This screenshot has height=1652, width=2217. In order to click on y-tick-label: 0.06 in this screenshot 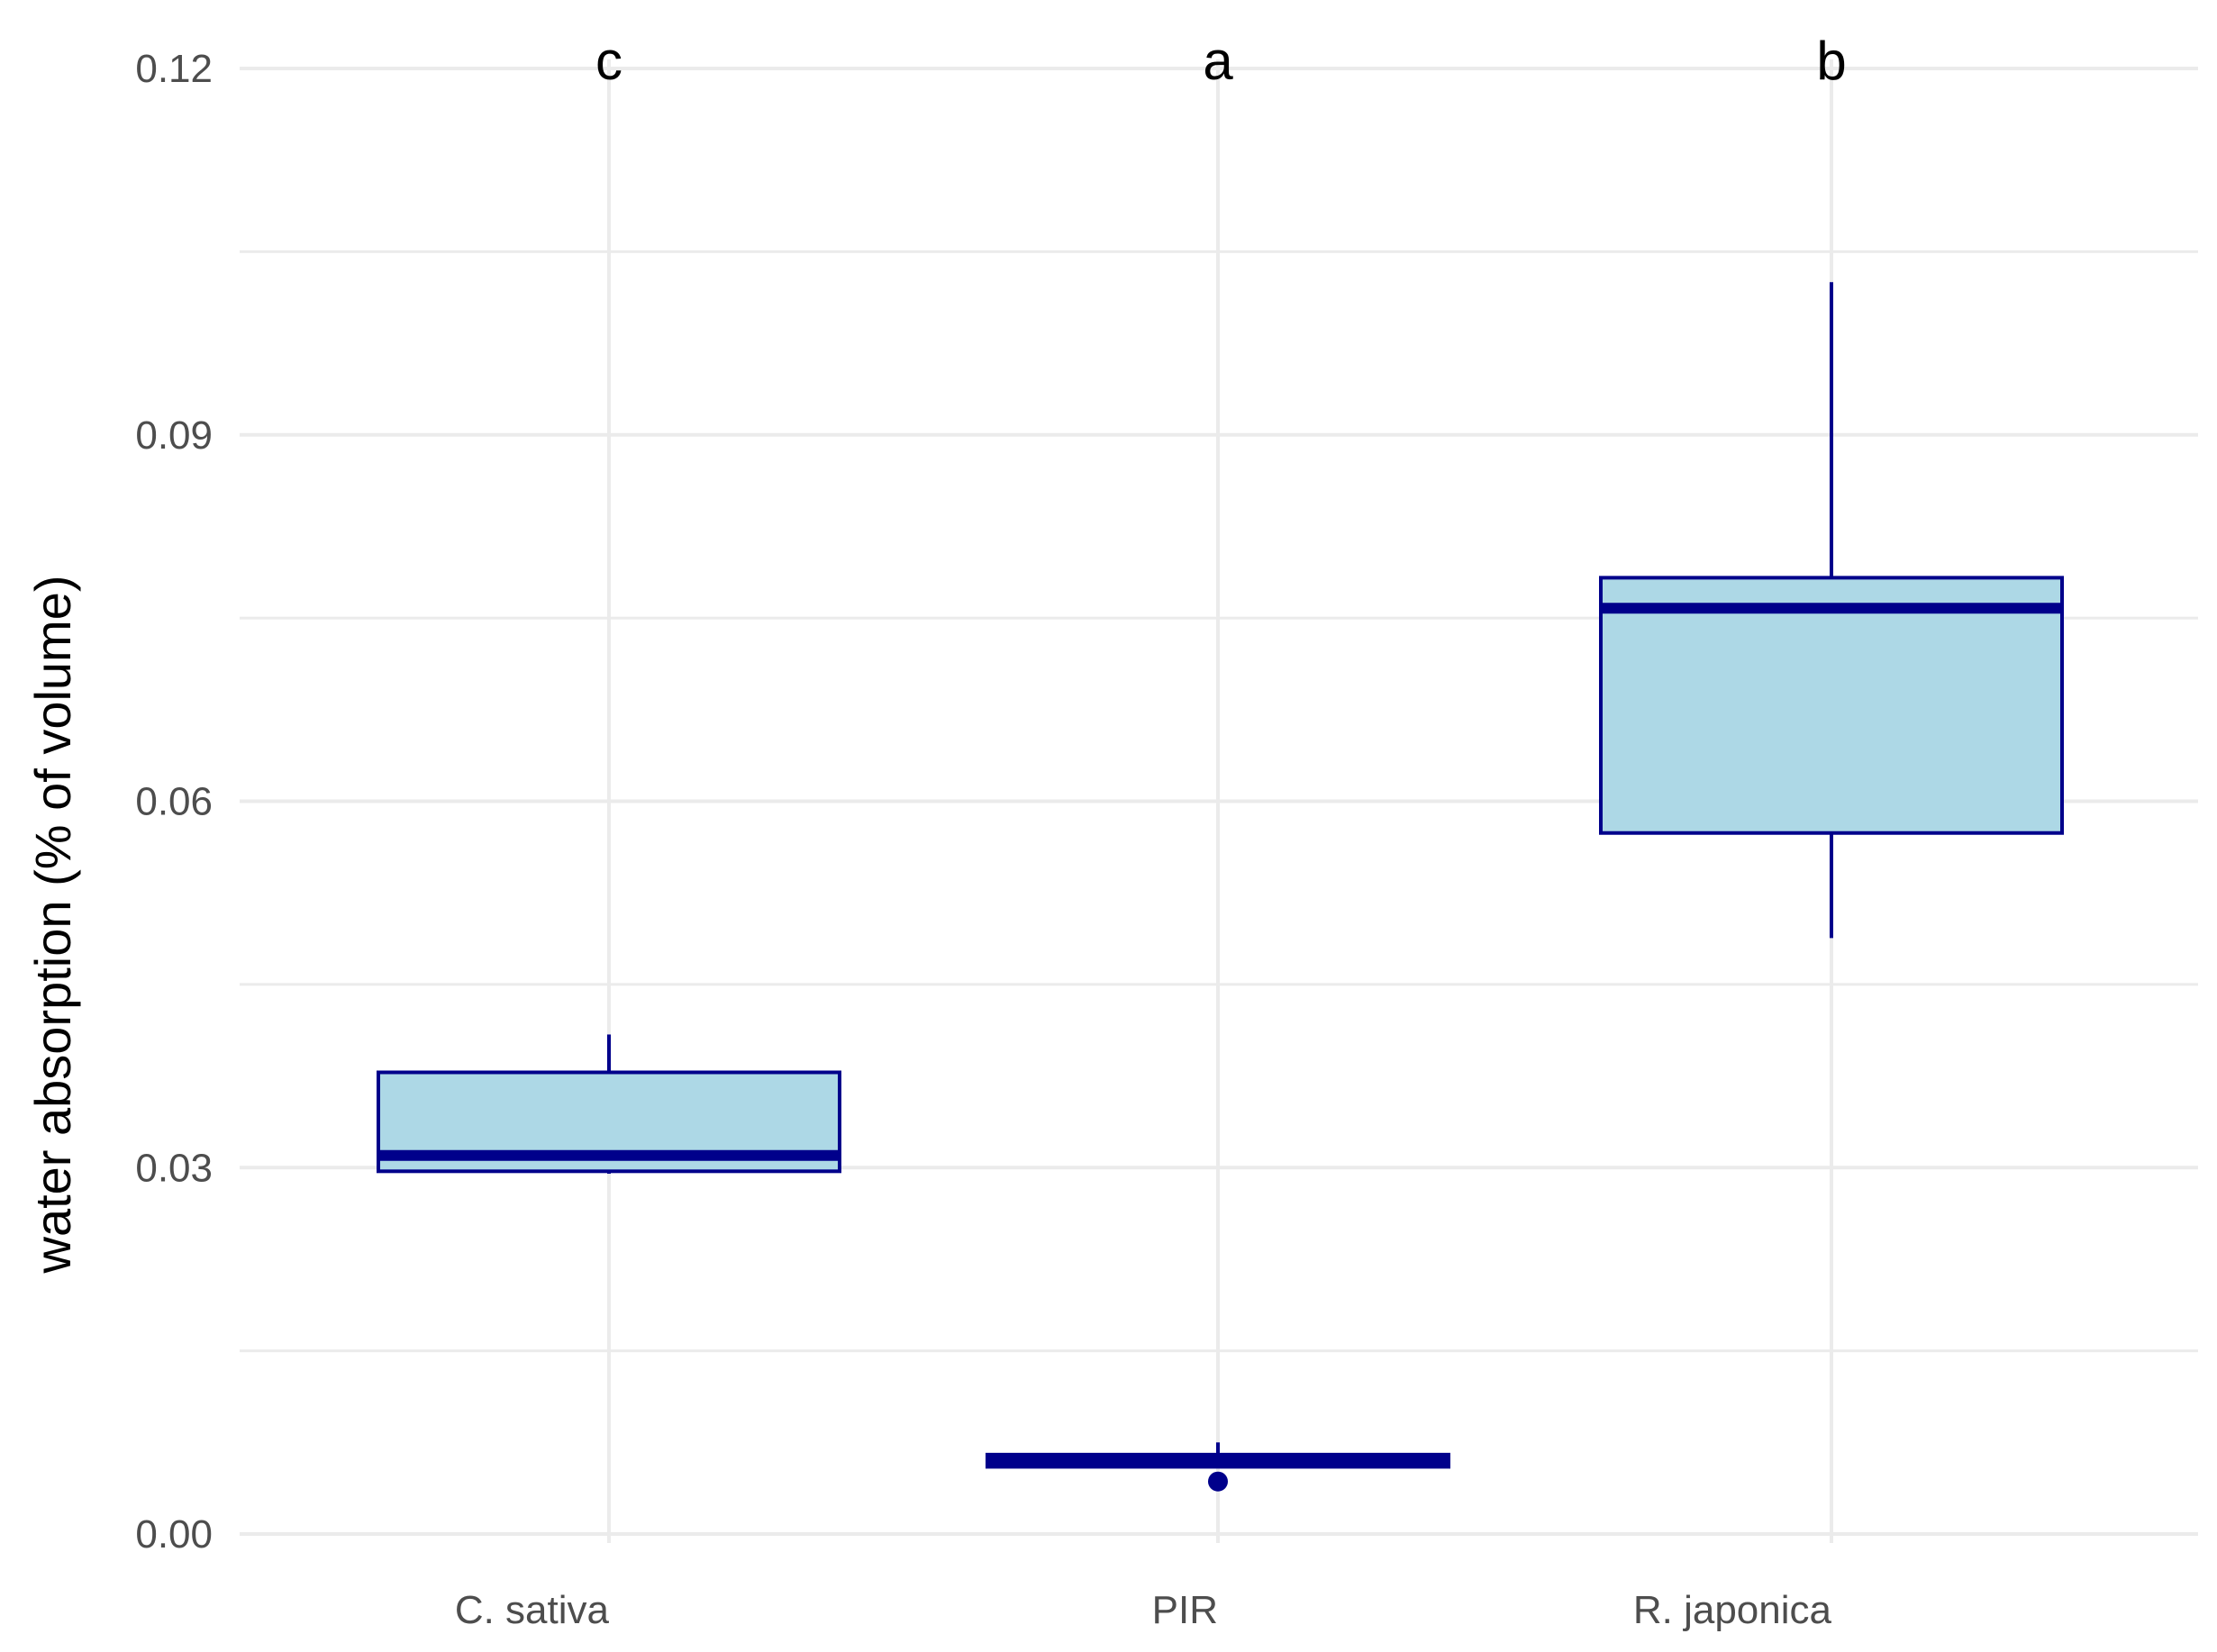, I will do `click(174, 802)`.